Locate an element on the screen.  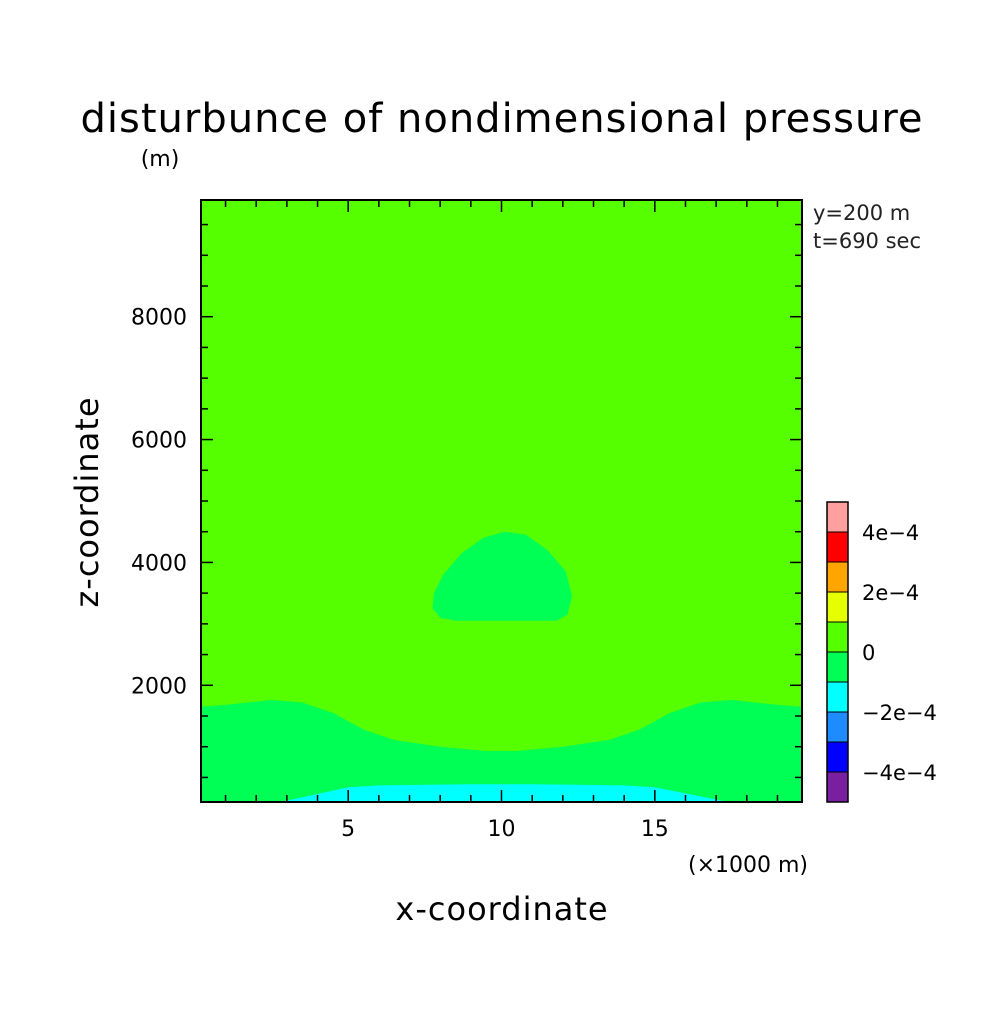
info-y-position: y=200 m is located at coordinates (861, 213).